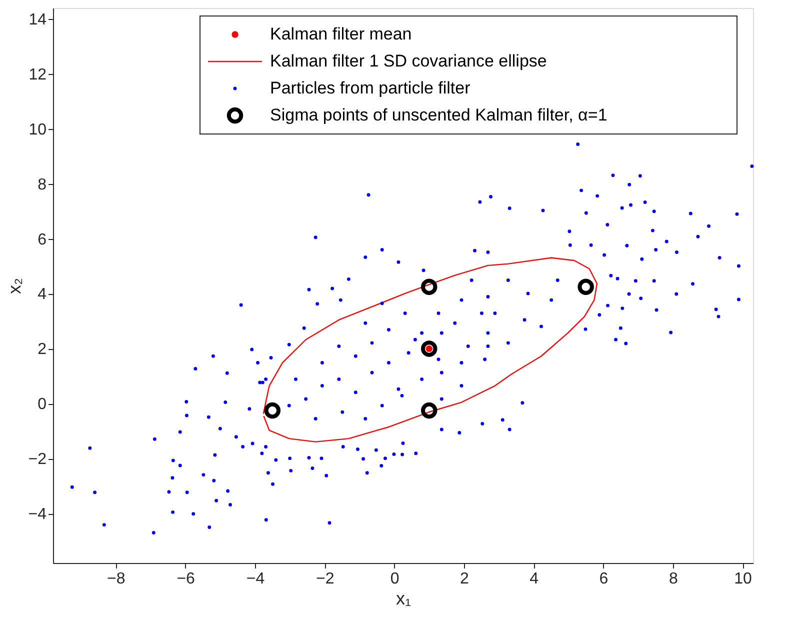 This screenshot has height=636, width=787. What do you see at coordinates (673, 579) in the screenshot?
I see `x-tick-label: 8` at bounding box center [673, 579].